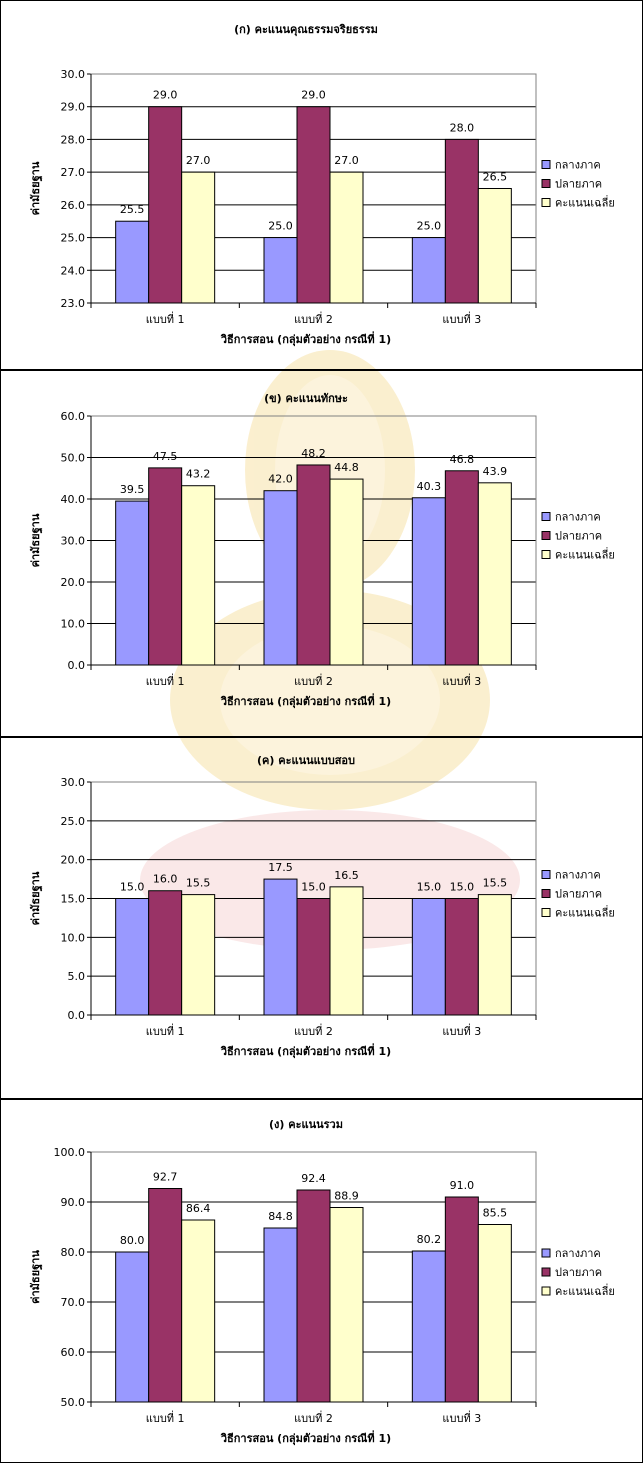 The height and width of the screenshot is (1463, 644). Describe the element at coordinates (313, 453) in the screenshot. I see `data-label: 48.2` at that location.